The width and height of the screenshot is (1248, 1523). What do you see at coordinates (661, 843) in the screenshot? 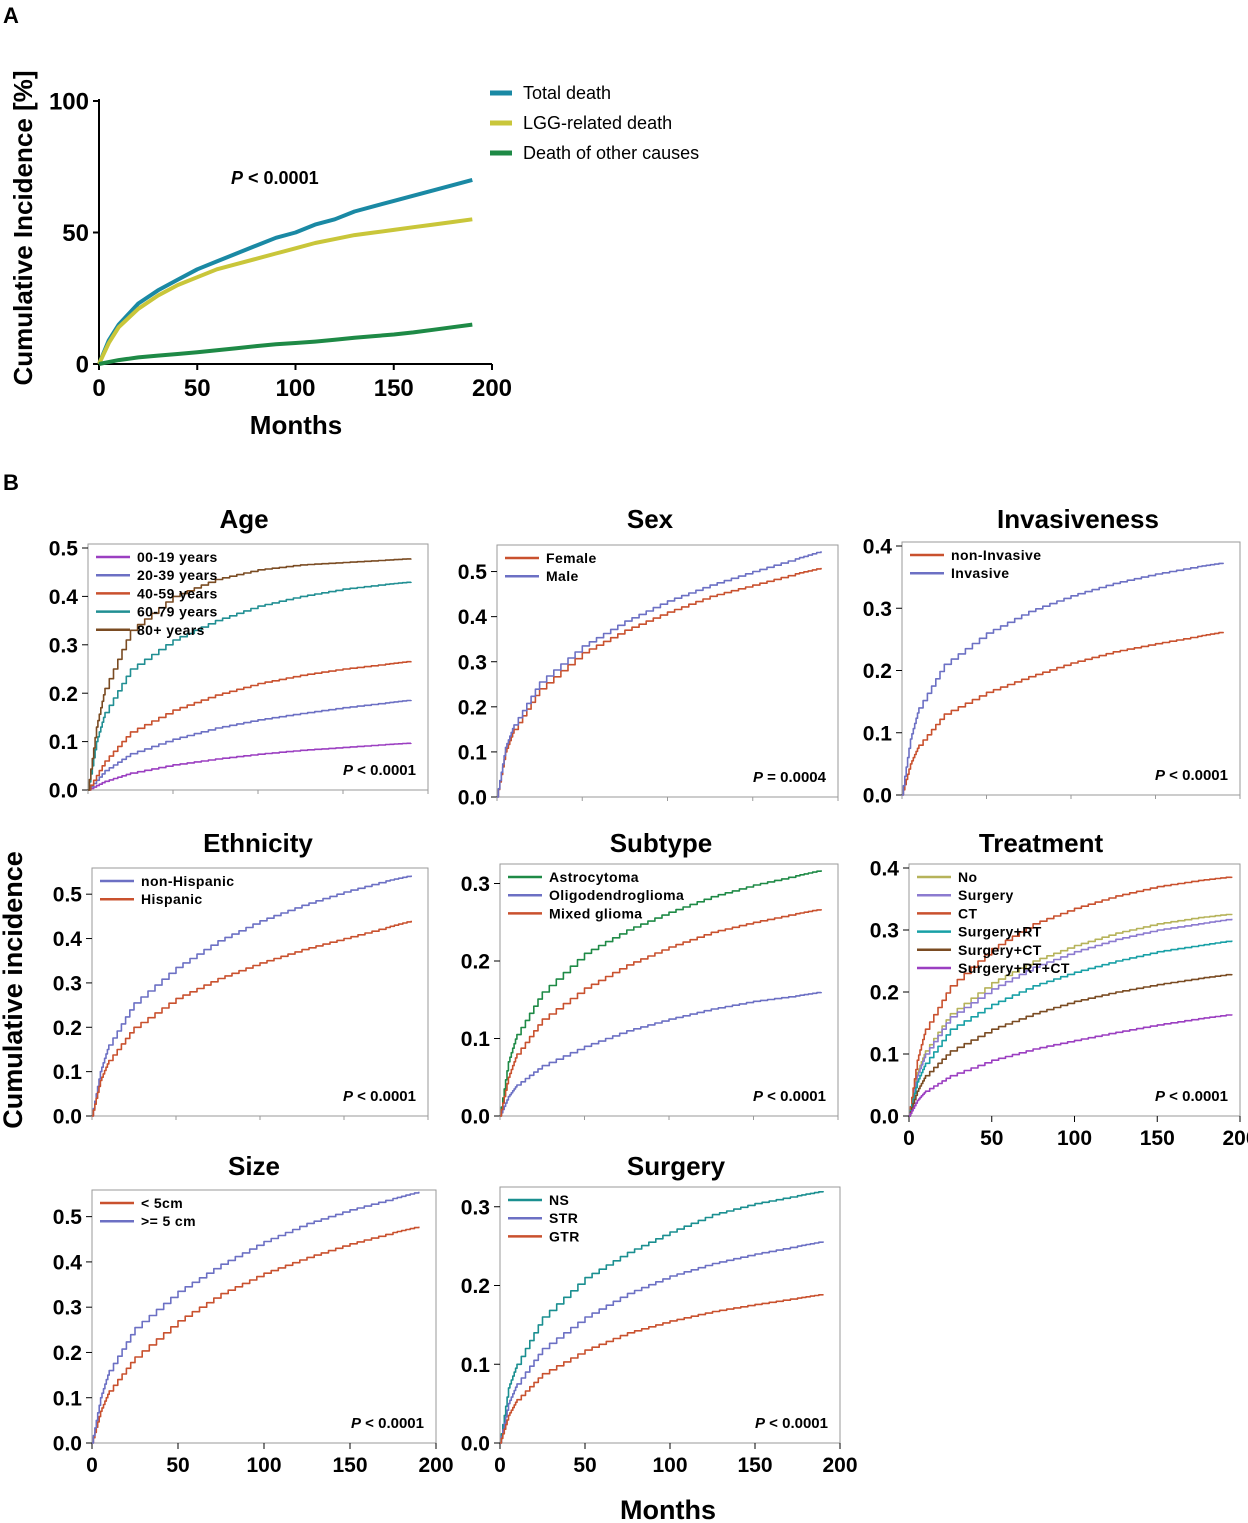
I see `chart-title: Subtype` at bounding box center [661, 843].